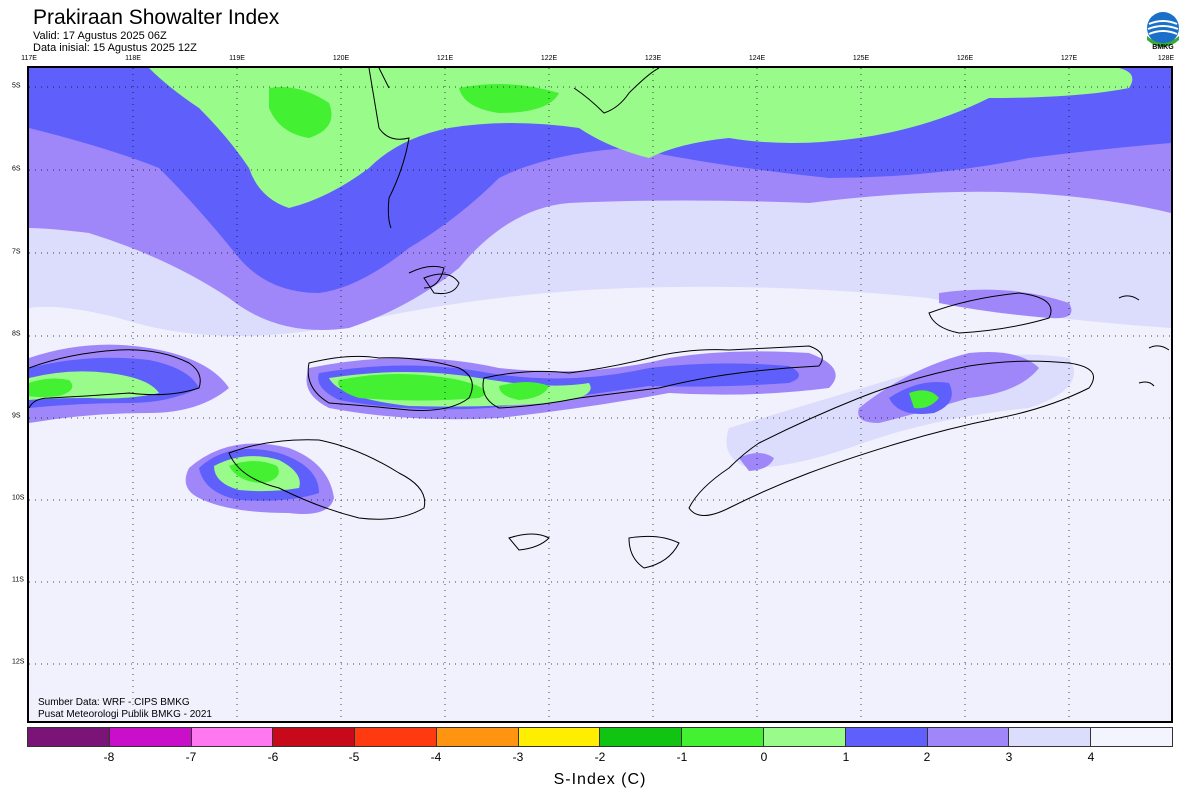  What do you see at coordinates (354, 757) in the screenshot?
I see `colorbar-tick: -5` at bounding box center [354, 757].